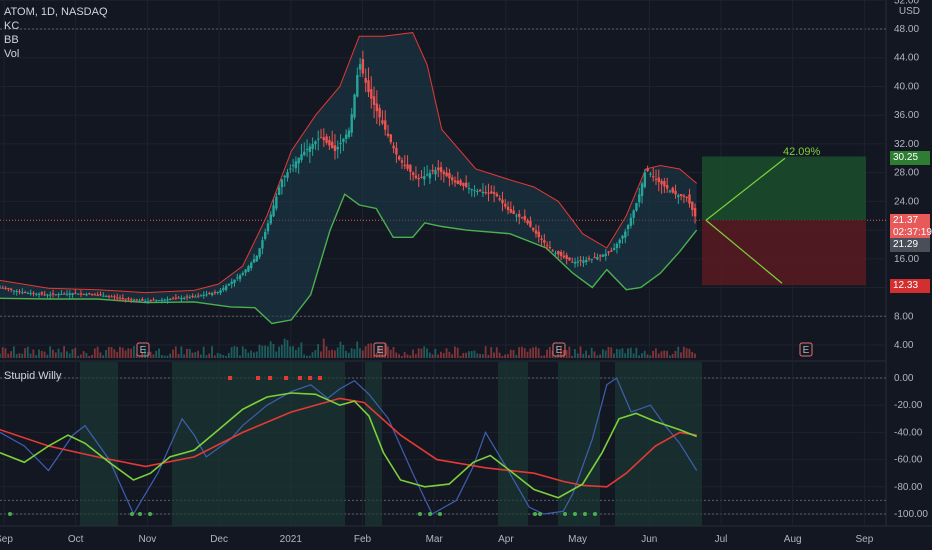 Image resolution: width=932 pixels, height=550 pixels. Describe the element at coordinates (559, 350) in the screenshot. I see `earnings-marker-label: E` at that location.